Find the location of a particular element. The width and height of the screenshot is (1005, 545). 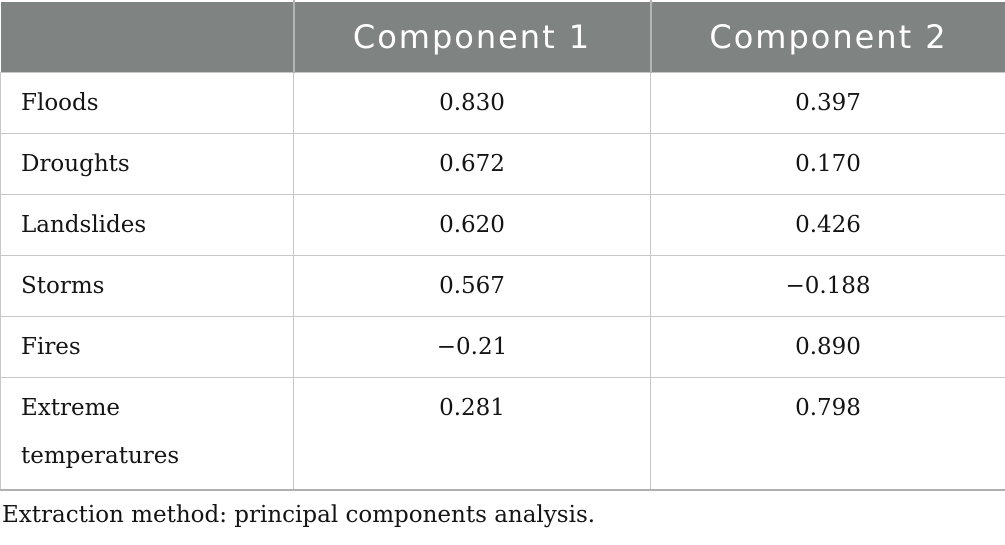

cell-component1-value: 0.830 is located at coordinates (472, 103).